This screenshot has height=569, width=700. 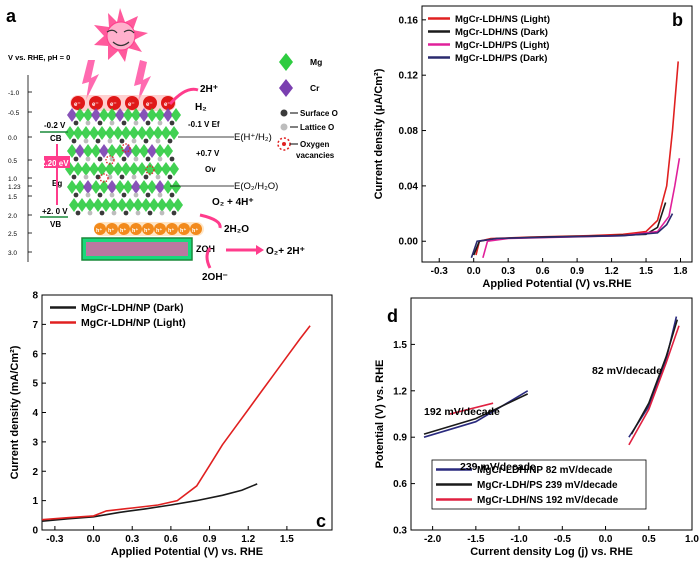 I want to click on panel-a-tick-label: 2.0, so click(x=12, y=216).